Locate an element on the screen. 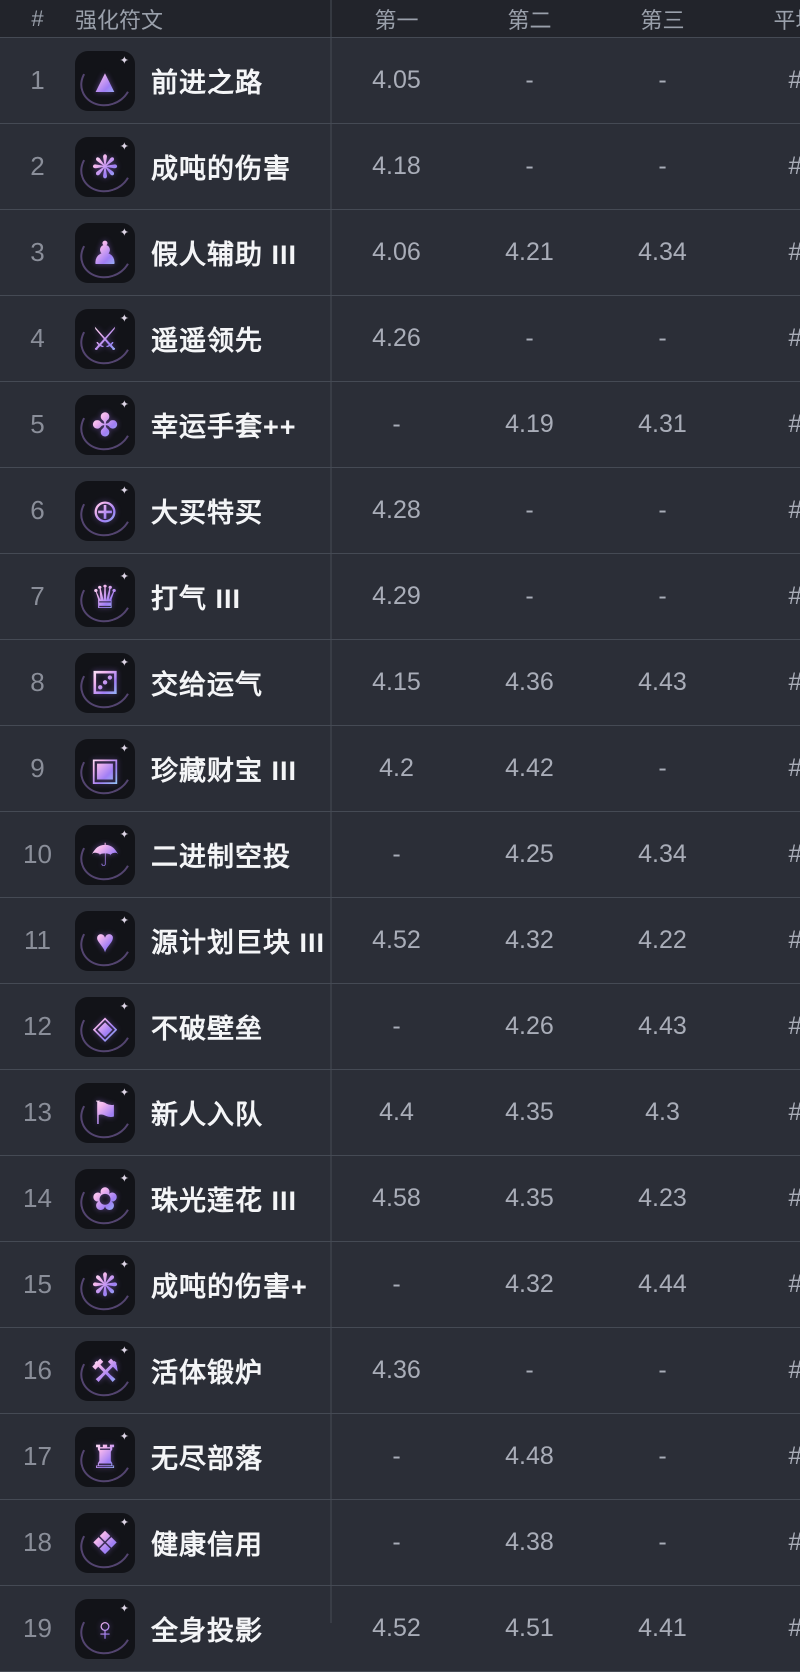 The image size is (800, 1672). table-row: 19 ♀ 全身投影 4.52 4.51 4.41 # is located at coordinates (400, 1629).